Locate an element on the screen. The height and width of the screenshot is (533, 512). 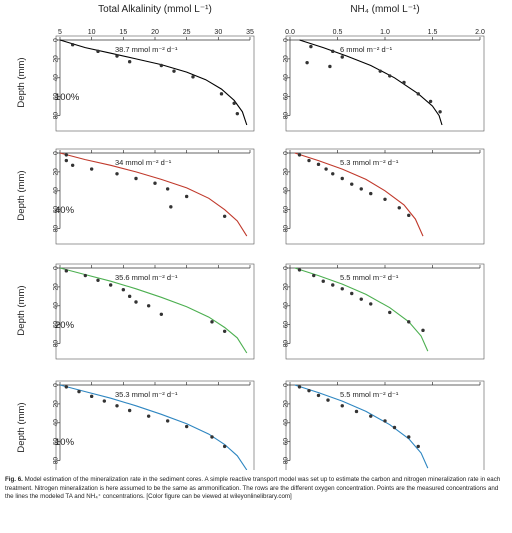
column-title-1: NH₄ (mmol L⁻¹) is located at coordinates (384, 9).